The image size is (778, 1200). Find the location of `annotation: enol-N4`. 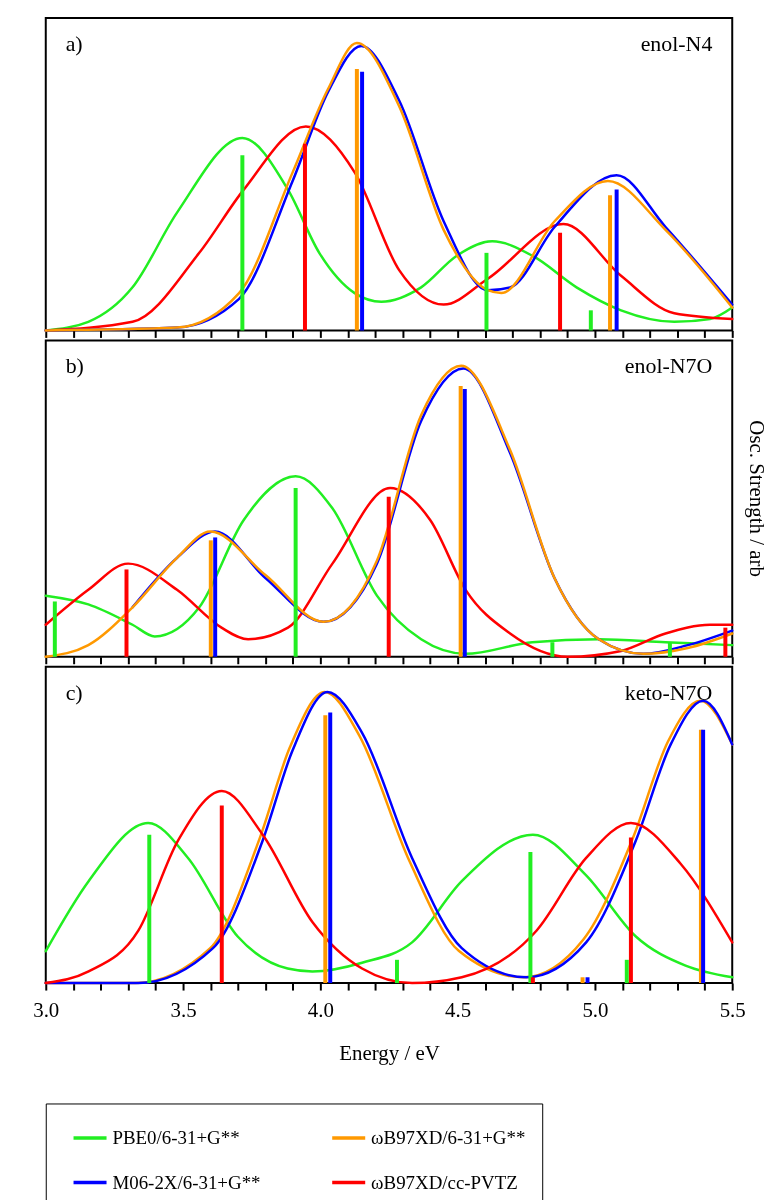

annotation: enol-N4 is located at coordinates (676, 43).